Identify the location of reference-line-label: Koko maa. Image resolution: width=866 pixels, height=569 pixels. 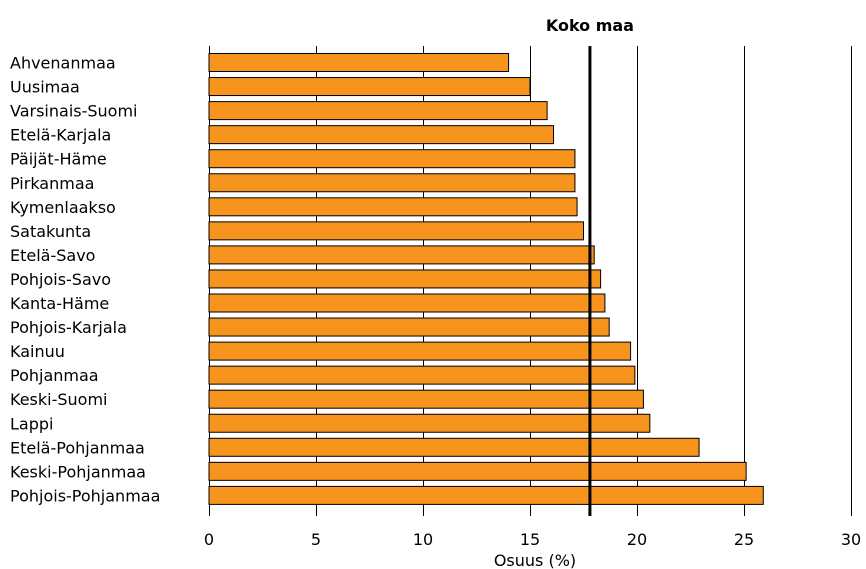
(590, 25).